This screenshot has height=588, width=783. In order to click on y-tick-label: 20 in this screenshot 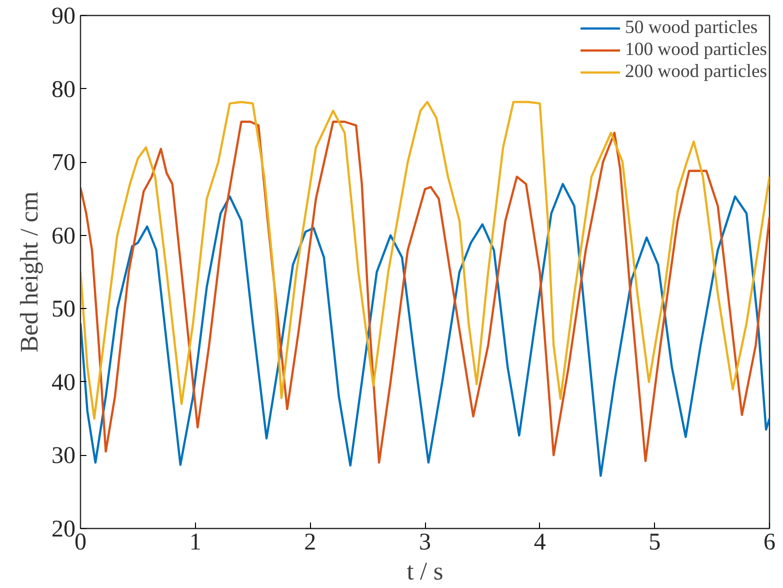, I will do `click(64, 529)`.